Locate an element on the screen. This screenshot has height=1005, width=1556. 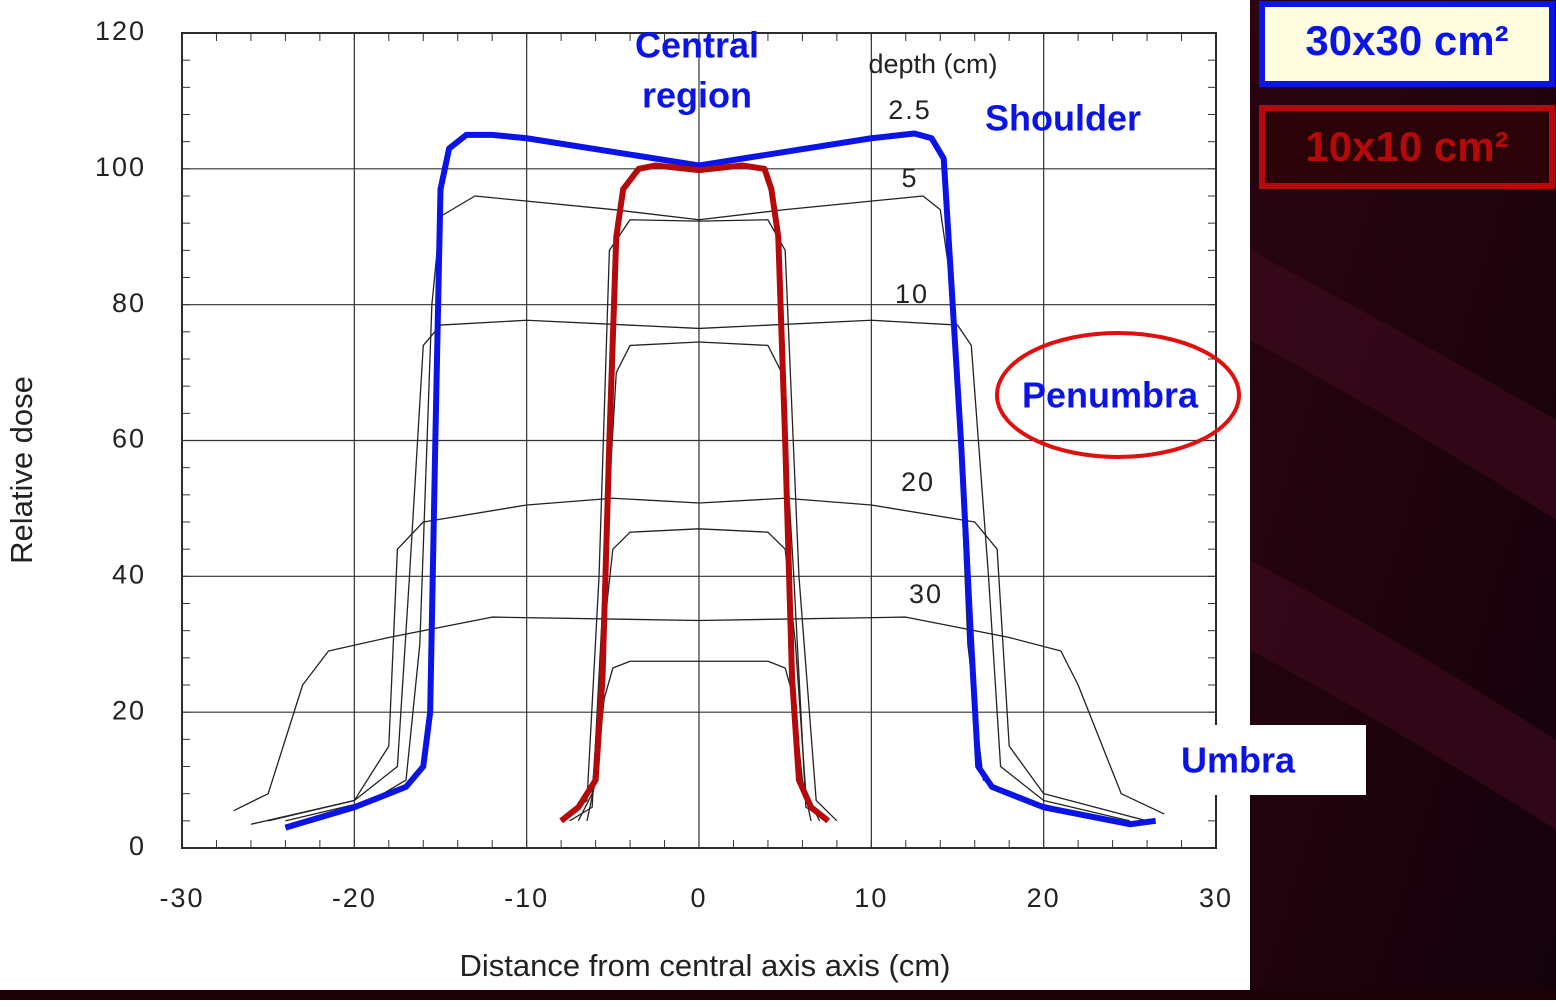
depth-label: 20 is located at coordinates (918, 482).